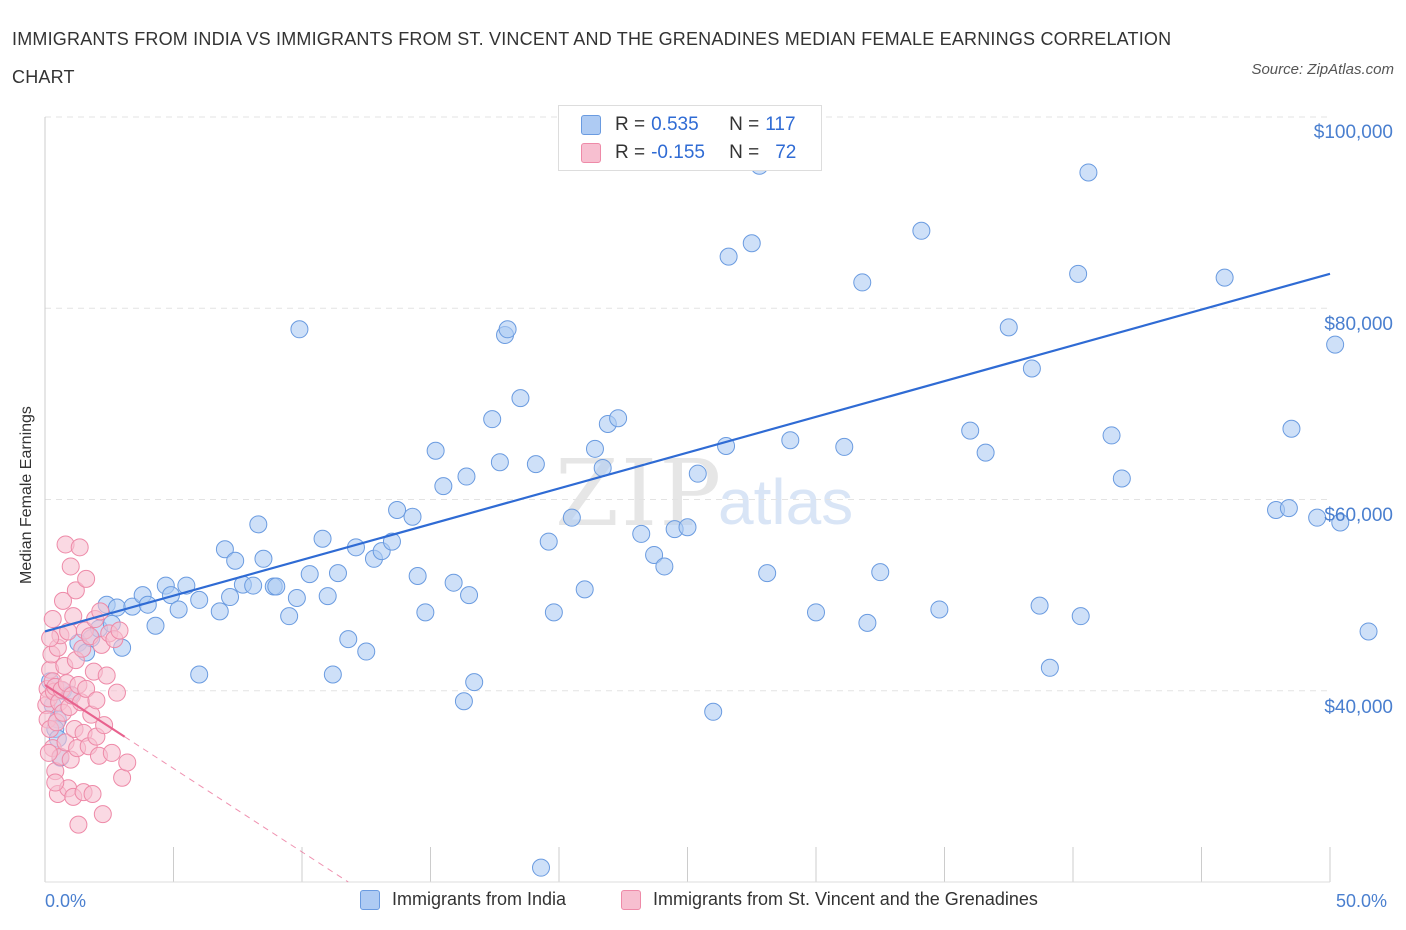 This screenshot has width=1406, height=930. I want to click on x-tick-label-min: 0.0%, so click(66, 901).